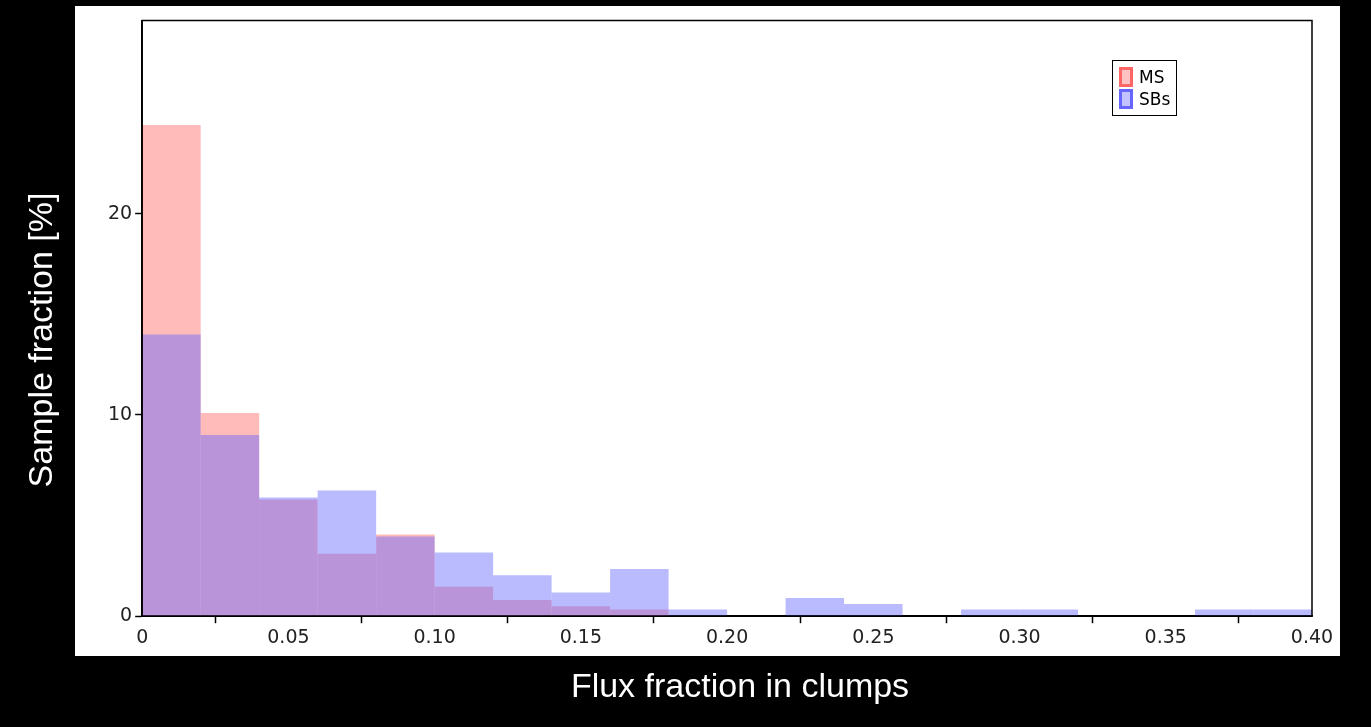 The width and height of the screenshot is (1371, 727). Describe the element at coordinates (1019, 635) in the screenshot. I see `x-tick-label: 0.30` at that location.